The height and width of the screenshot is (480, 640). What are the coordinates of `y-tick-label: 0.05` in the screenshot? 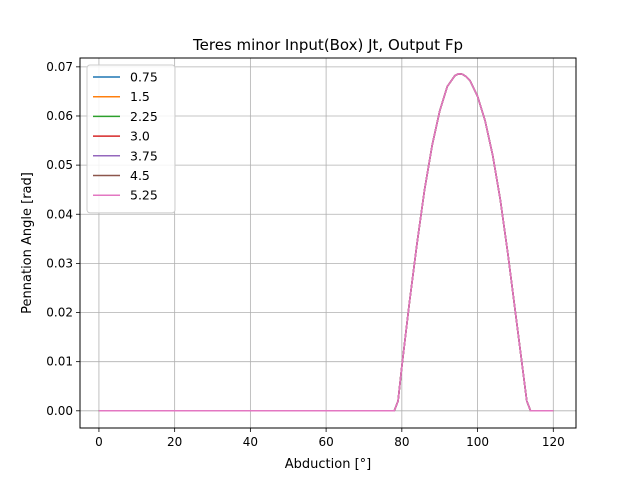 It's located at (59, 165).